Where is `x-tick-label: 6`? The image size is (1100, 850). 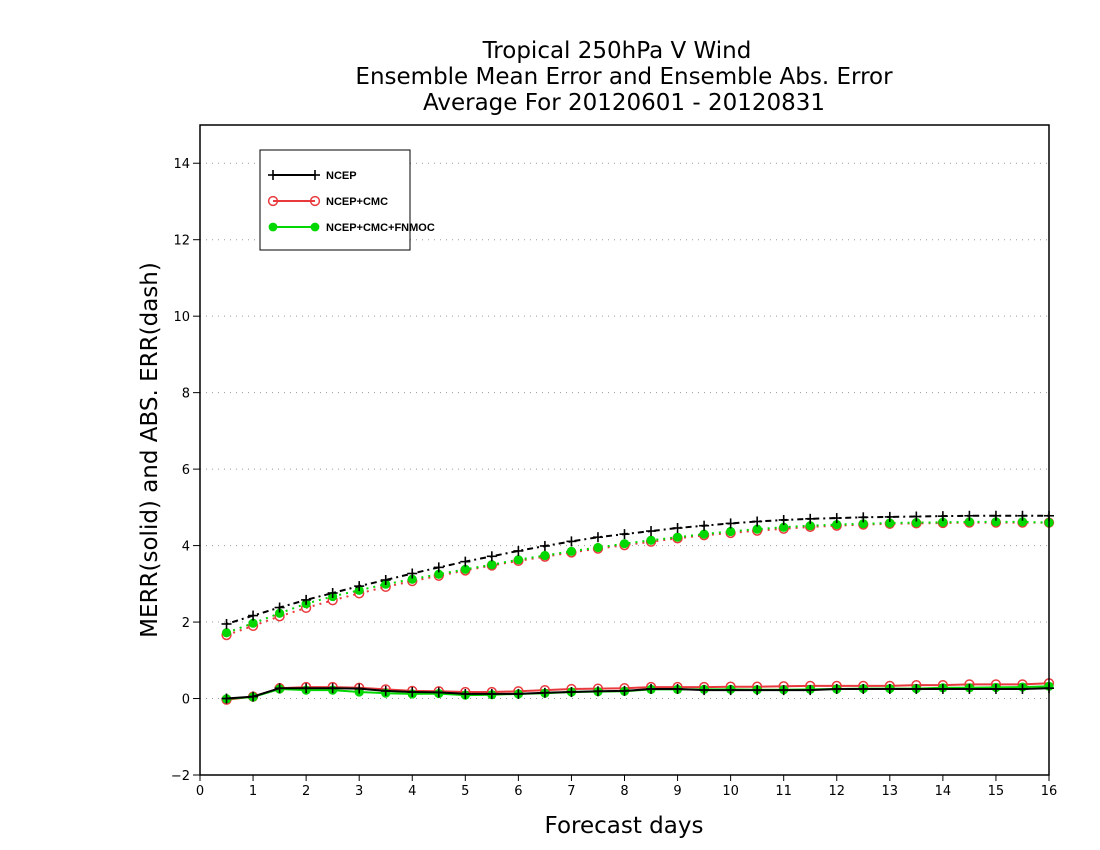 x-tick-label: 6 is located at coordinates (518, 791).